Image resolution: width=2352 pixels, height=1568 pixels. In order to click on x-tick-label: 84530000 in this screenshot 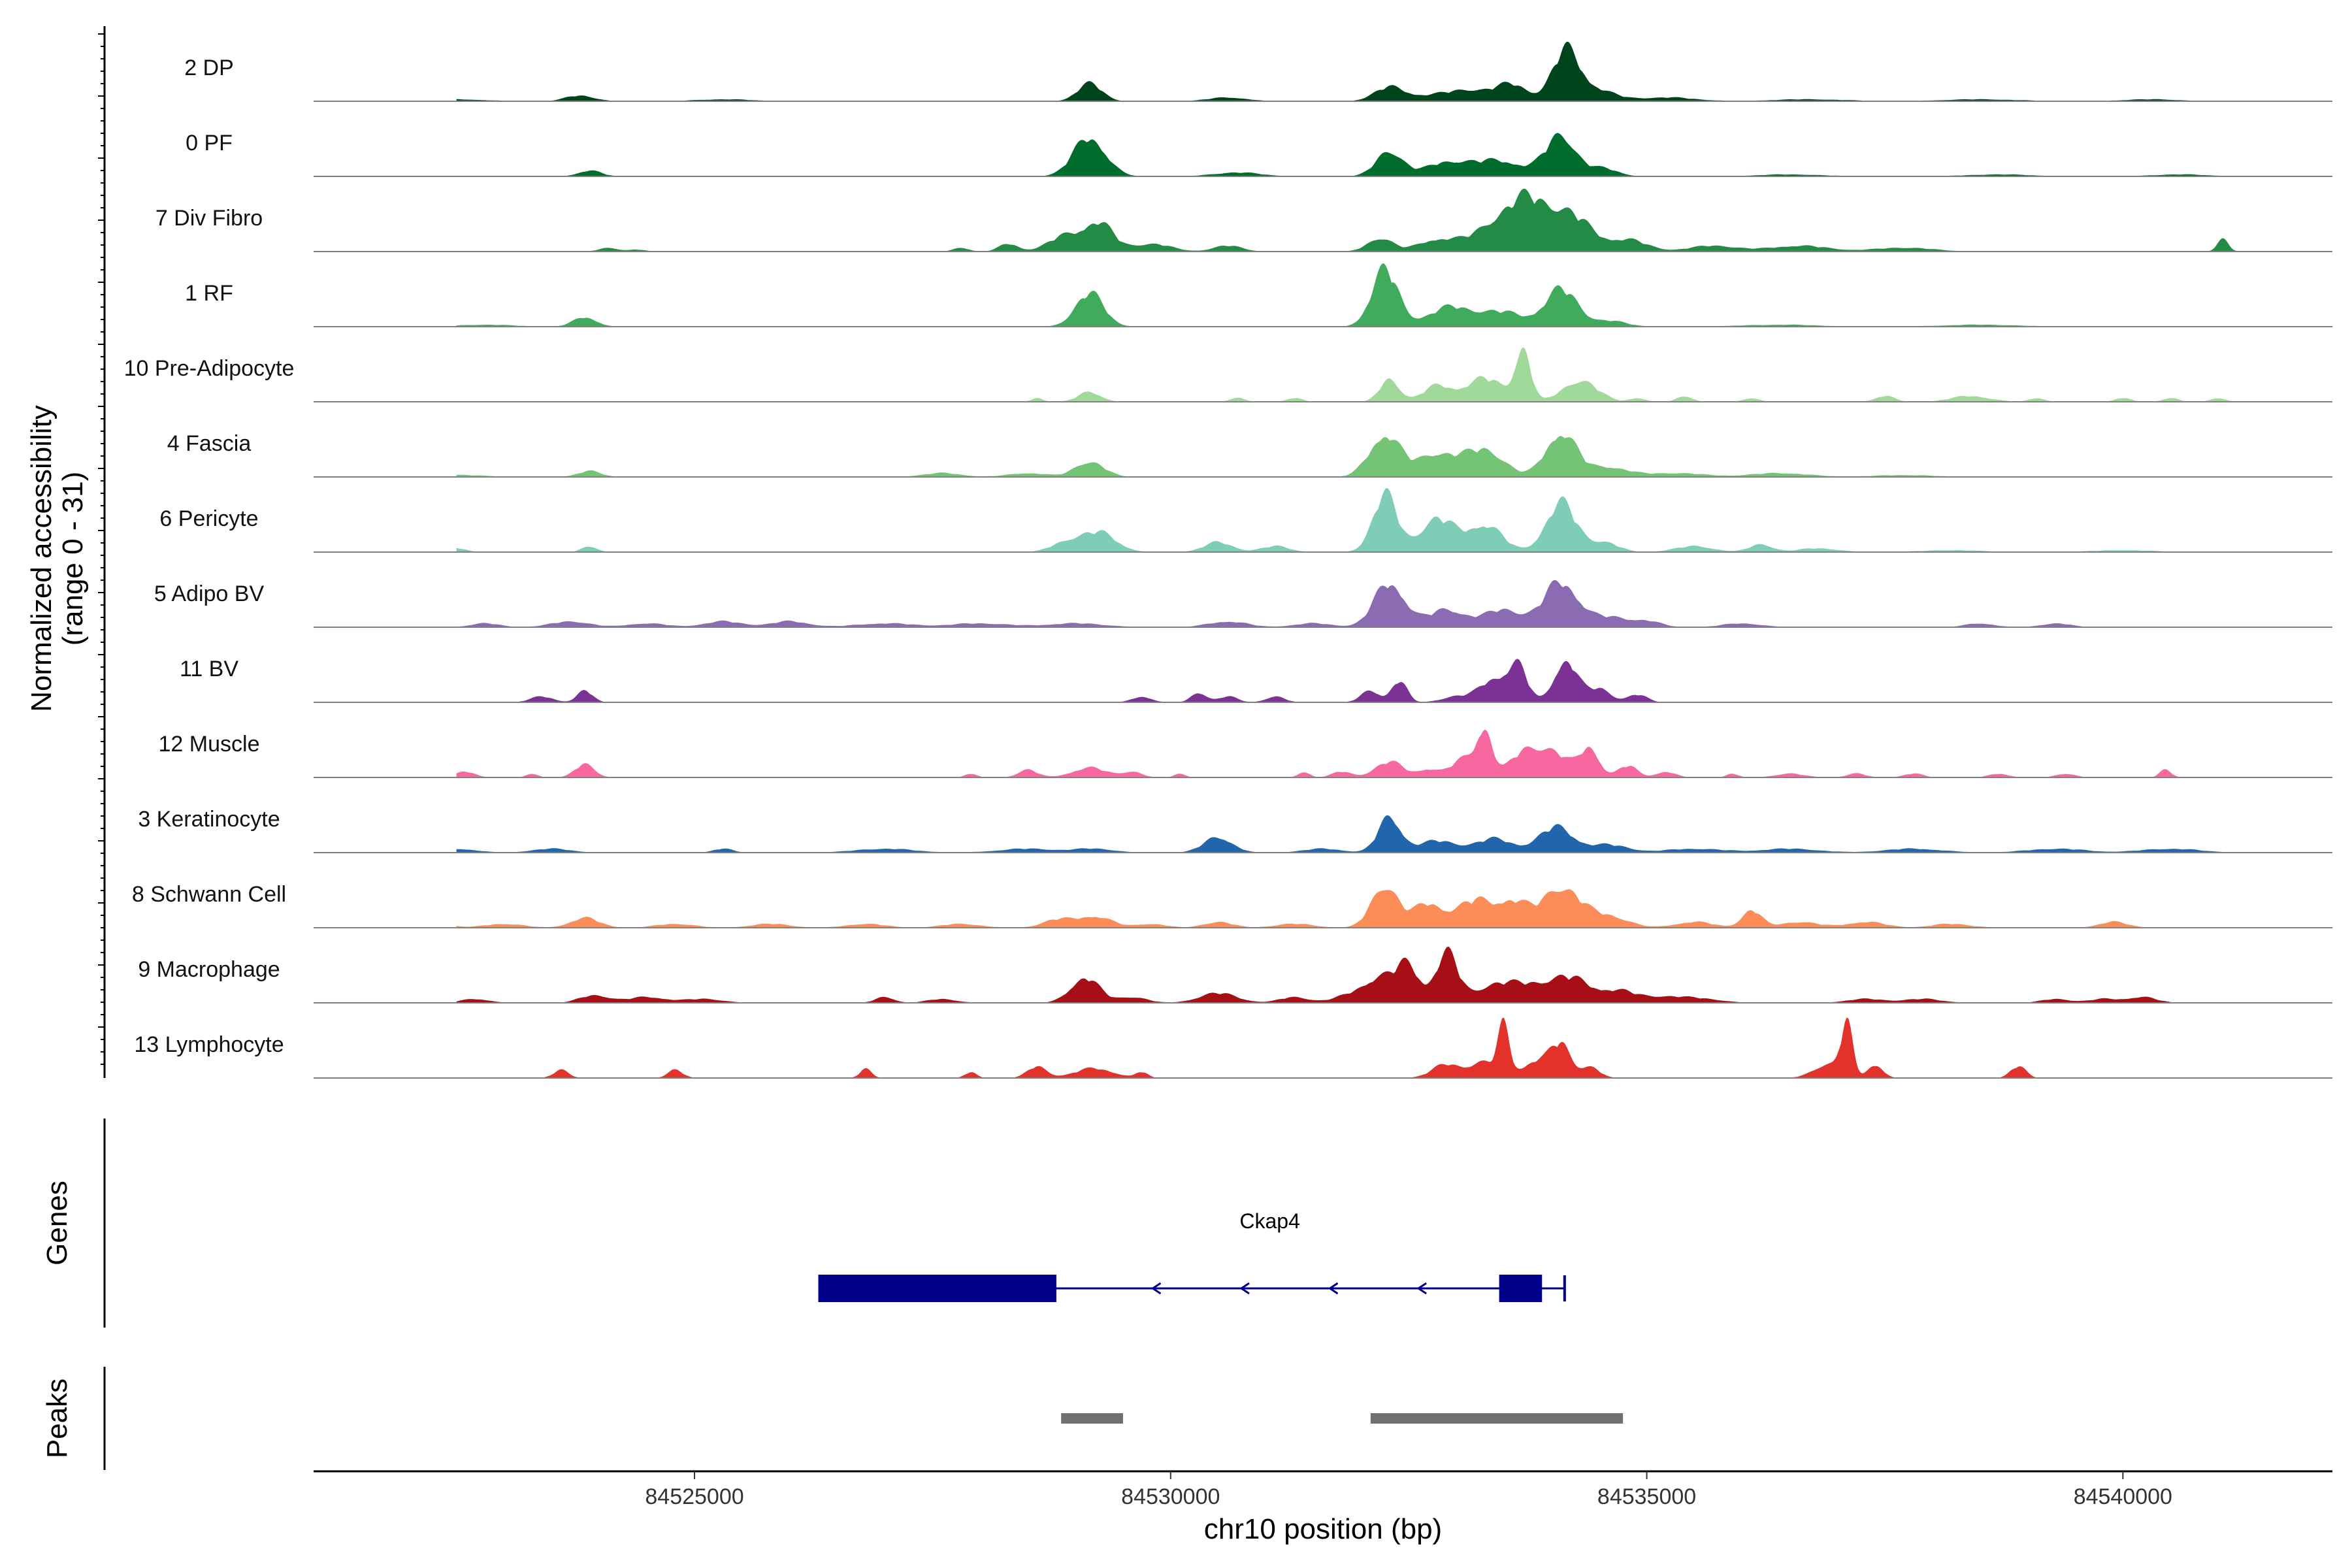, I will do `click(1170, 1496)`.